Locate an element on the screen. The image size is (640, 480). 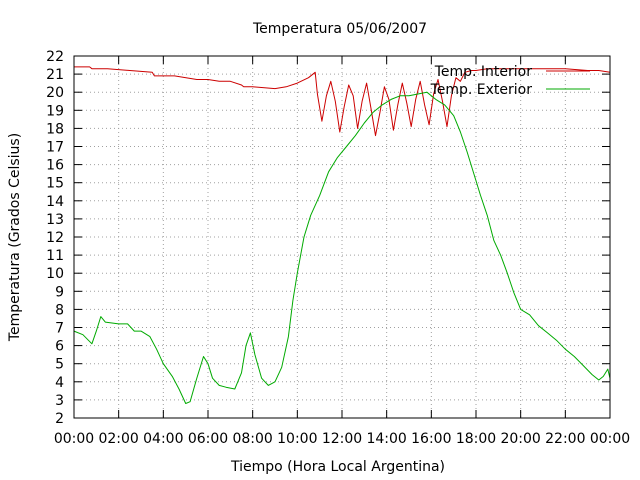
y-tick-label: 12 is located at coordinates (55, 238).